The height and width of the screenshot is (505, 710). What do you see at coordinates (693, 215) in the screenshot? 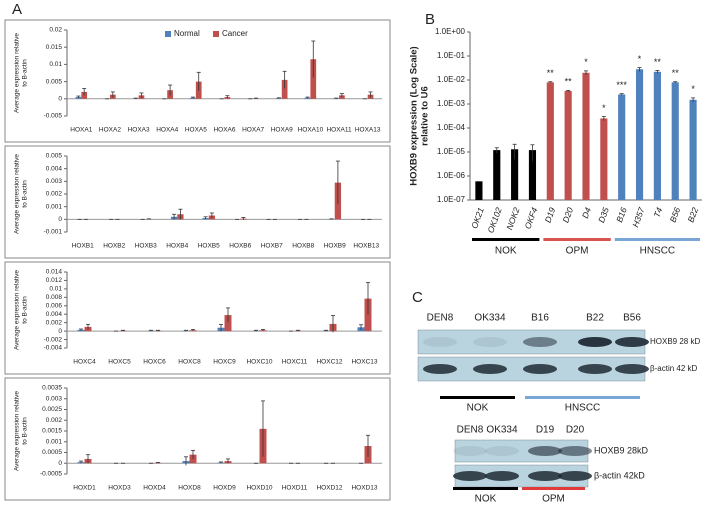
I see `x-tick-label: B22` at bounding box center [693, 215].